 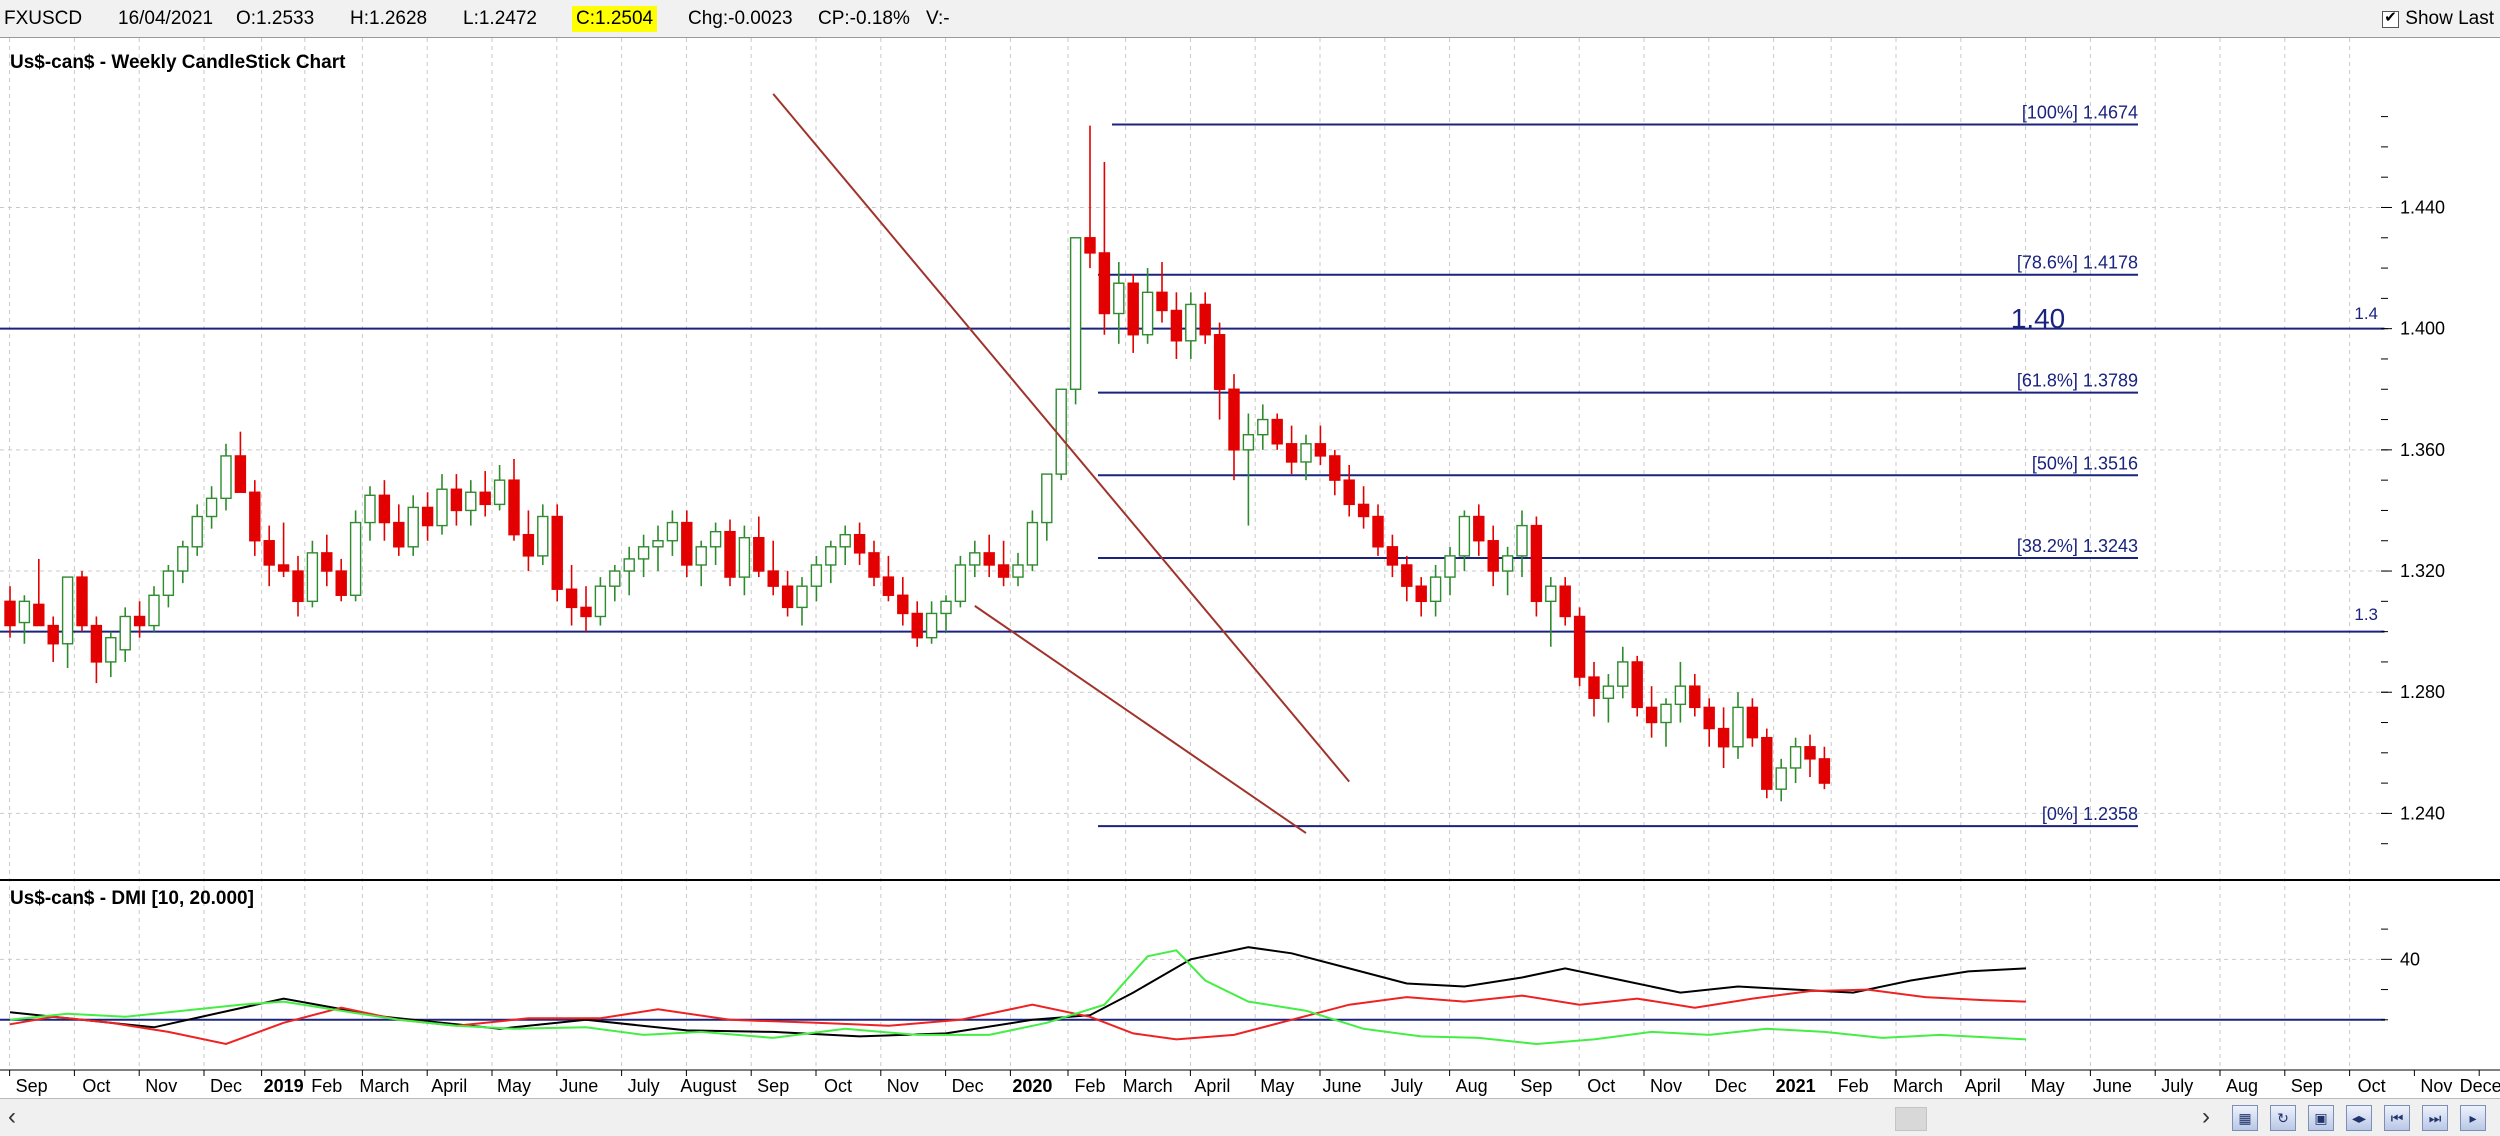 I want to click on axis-tag-1-4: 1.4, so click(x=2366, y=313).